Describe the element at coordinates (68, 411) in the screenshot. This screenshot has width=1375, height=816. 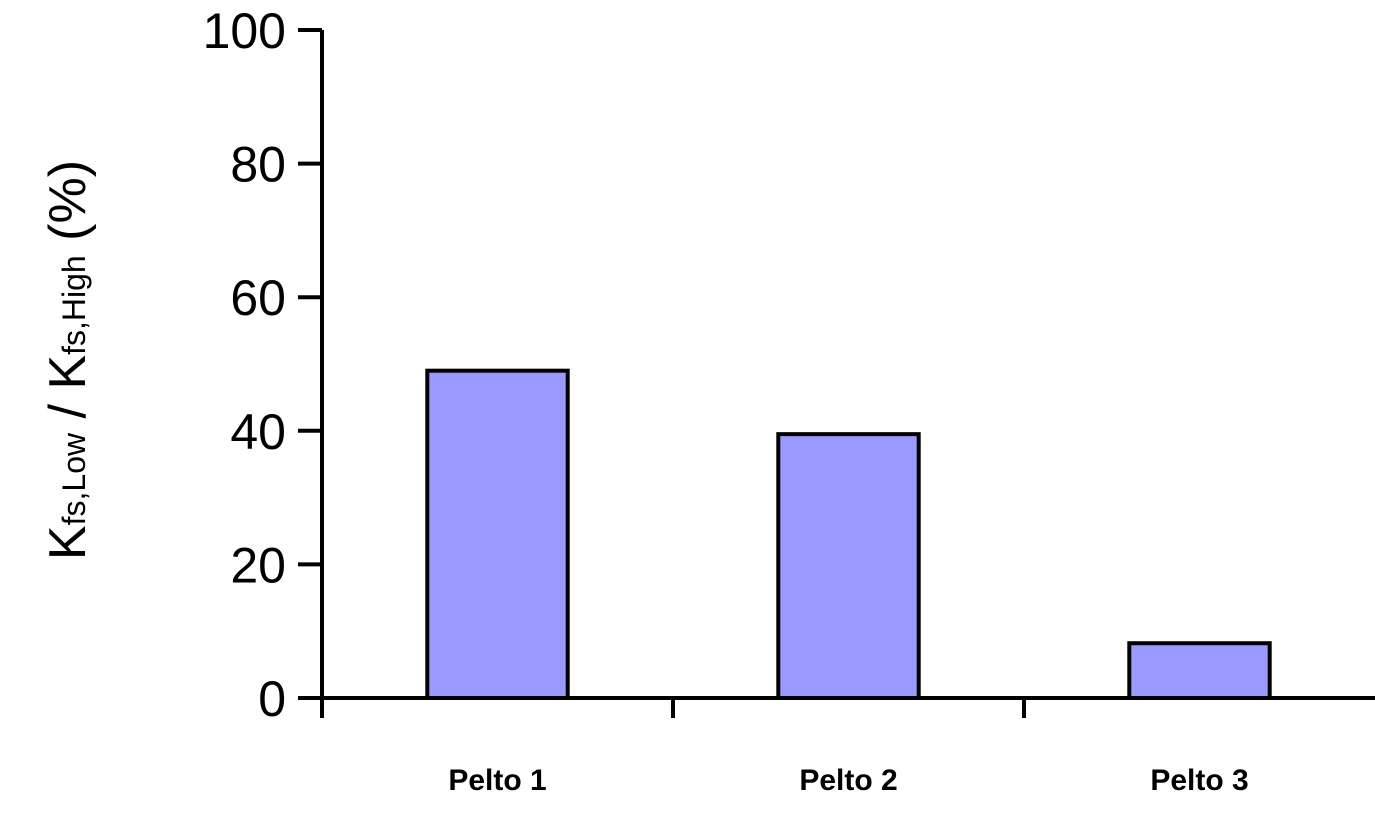
I see `ylabel-sep: /` at that location.